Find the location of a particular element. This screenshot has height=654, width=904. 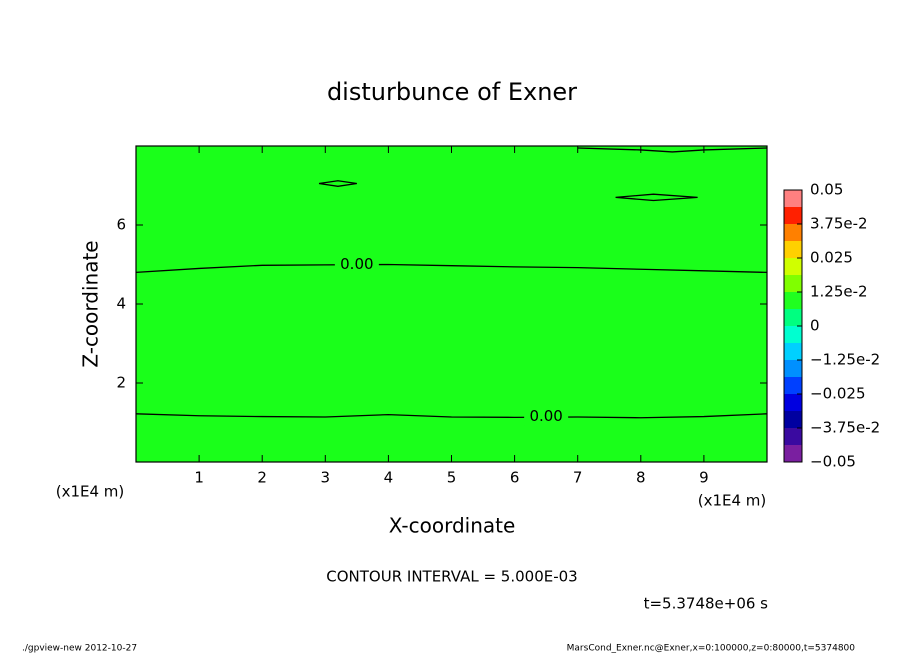

time-label: t=5.3748e+06 s is located at coordinates (706, 604).